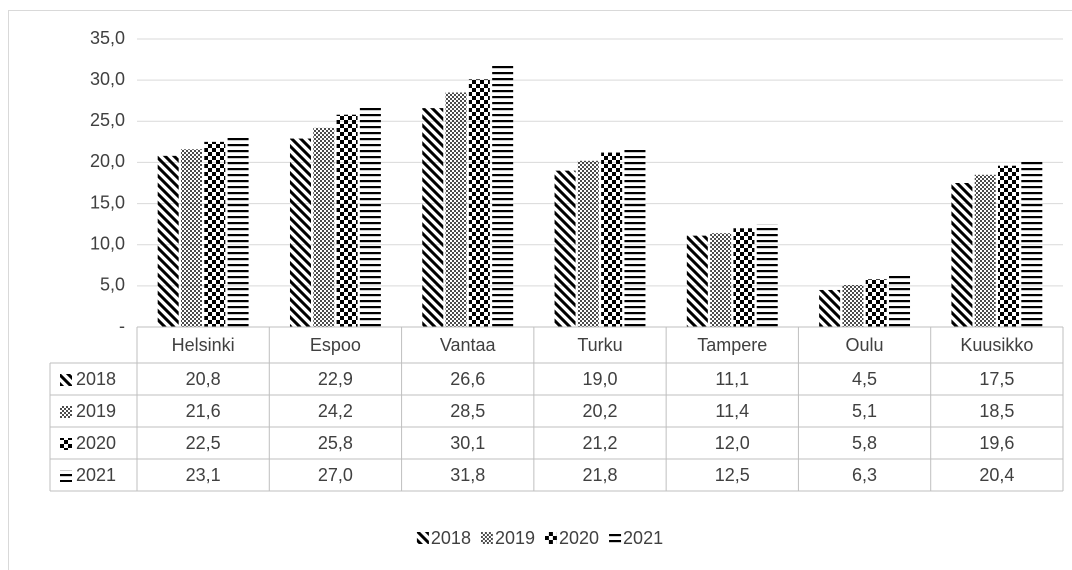 Image resolution: width=1072 pixels, height=570 pixels. What do you see at coordinates (96, 443) in the screenshot?
I see `series-label: 2020` at bounding box center [96, 443].